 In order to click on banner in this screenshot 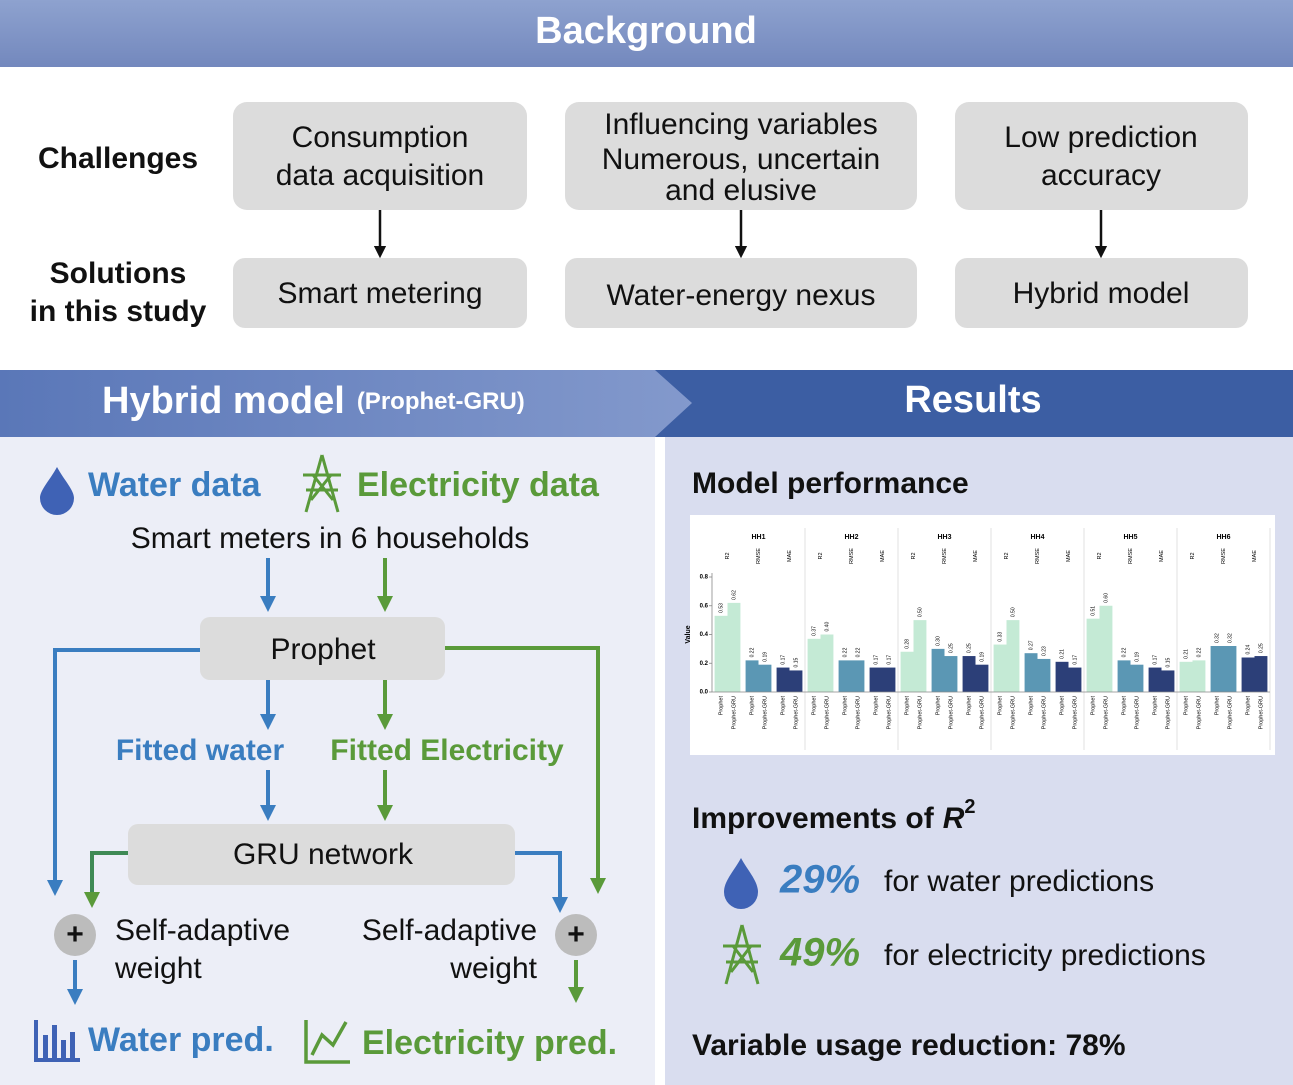, I will do `click(646, 33)`.